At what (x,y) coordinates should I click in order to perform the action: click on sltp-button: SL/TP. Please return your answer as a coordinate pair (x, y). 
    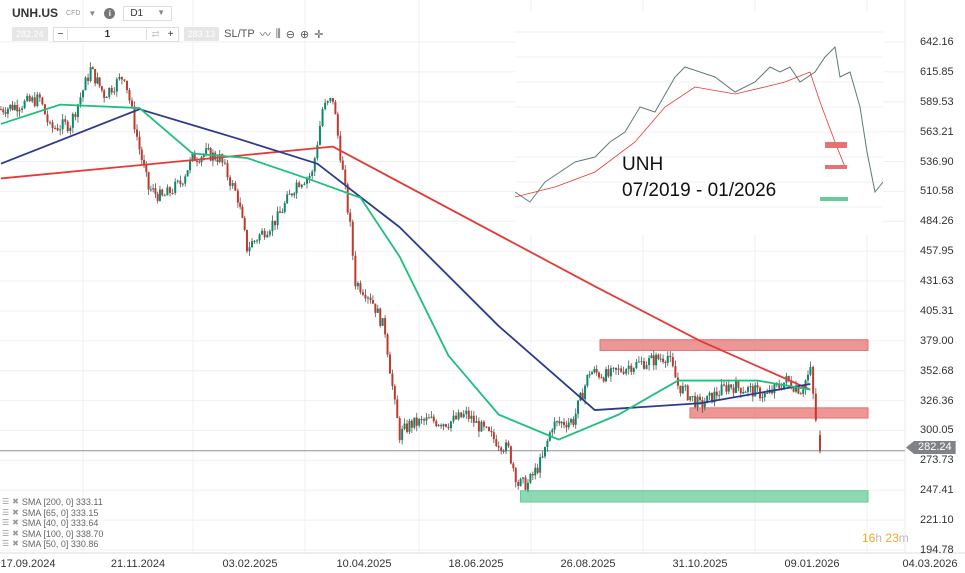
    Looking at the image, I should click on (239, 34).